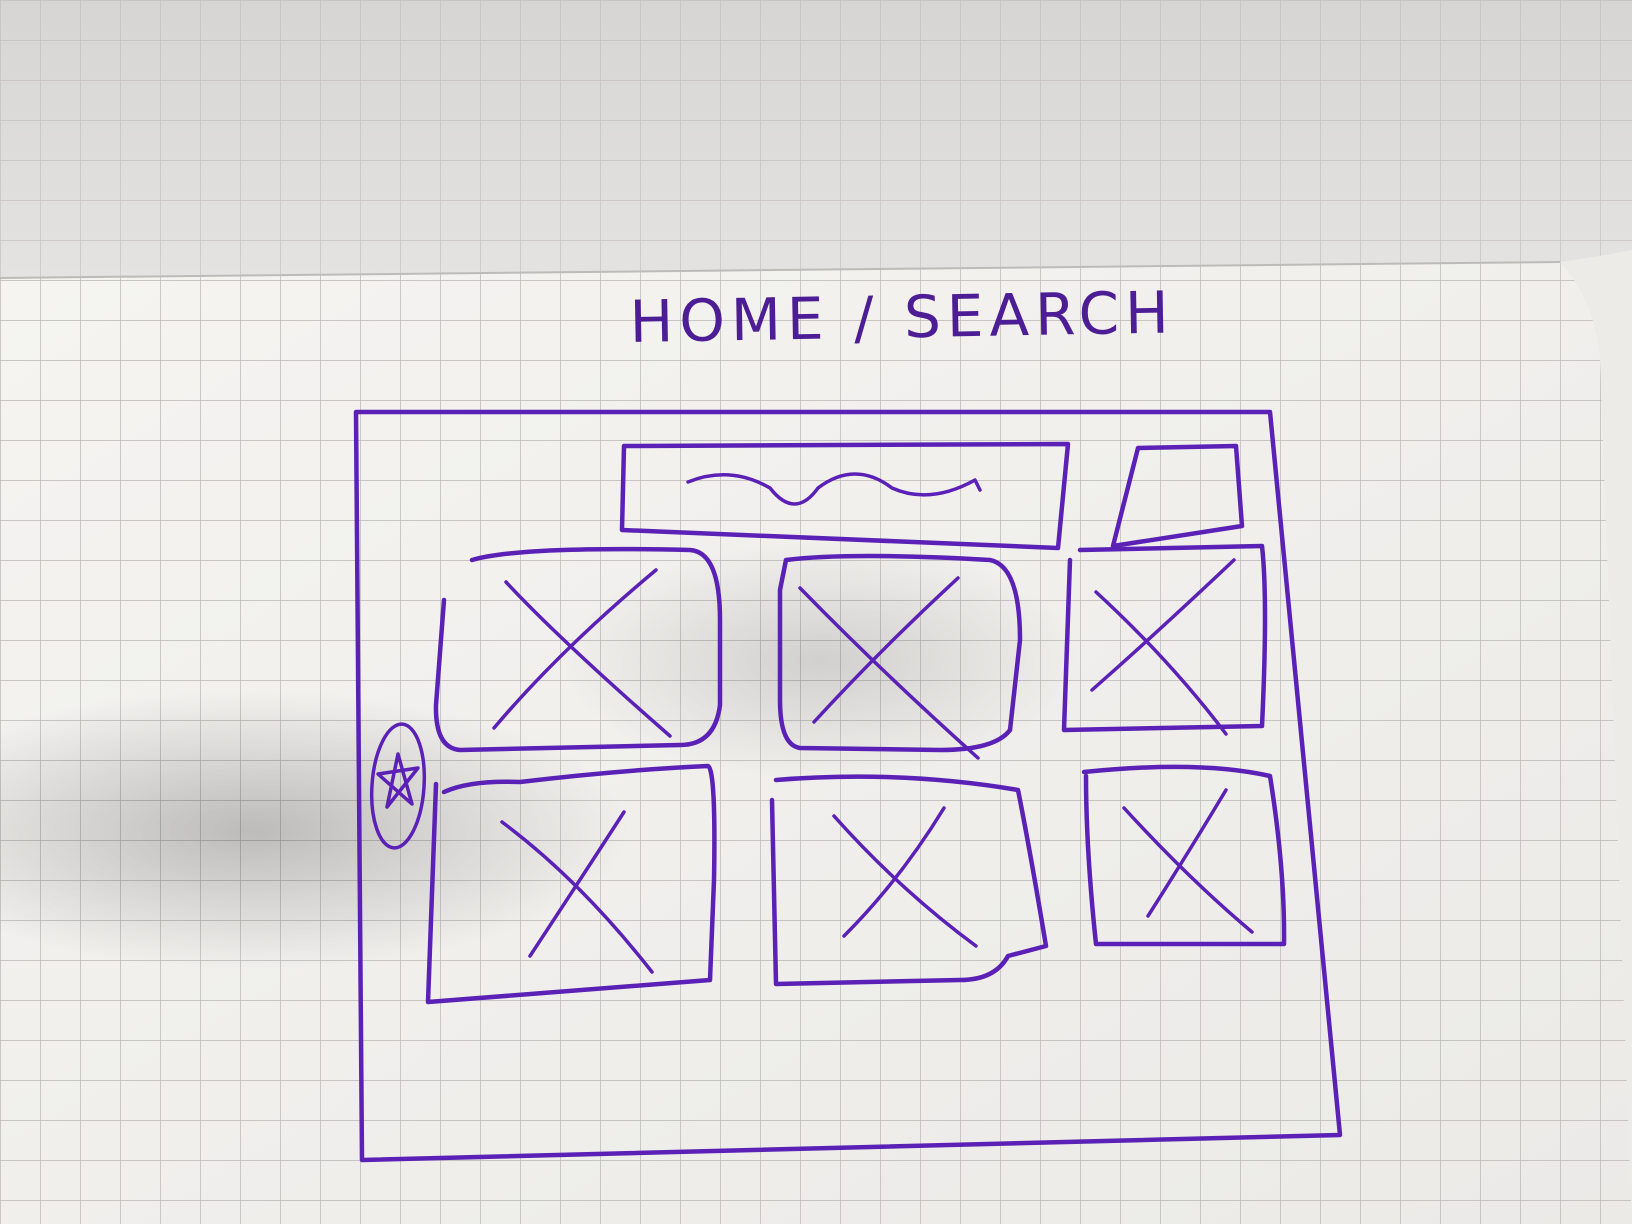 The height and width of the screenshot is (1224, 1632). Describe the element at coordinates (845, 496) in the screenshot. I see `search-bar` at that location.